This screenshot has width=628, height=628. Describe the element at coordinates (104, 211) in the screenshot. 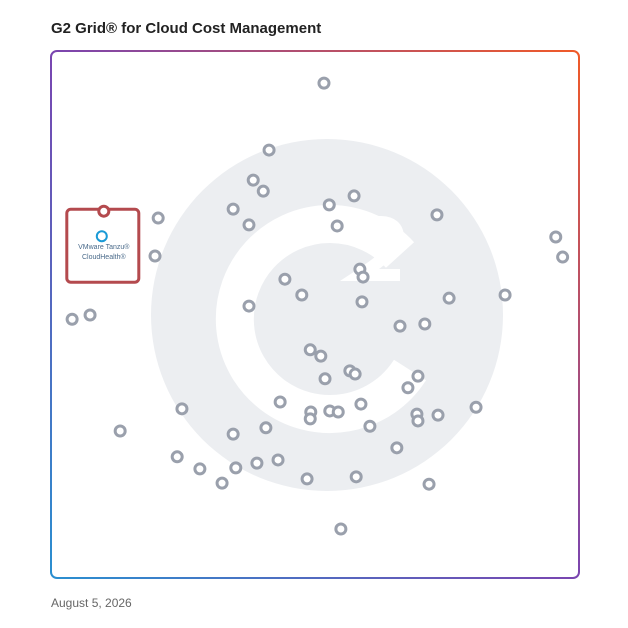

I see `highlight-point` at that location.